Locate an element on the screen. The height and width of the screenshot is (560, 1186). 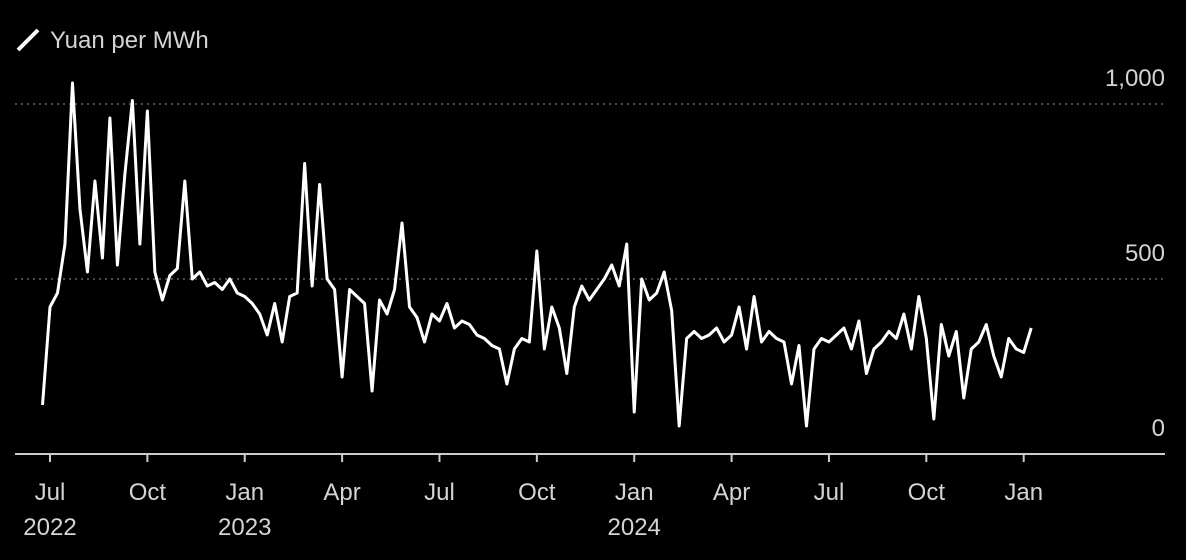
x-year-label: 2022 is located at coordinates (49, 527).